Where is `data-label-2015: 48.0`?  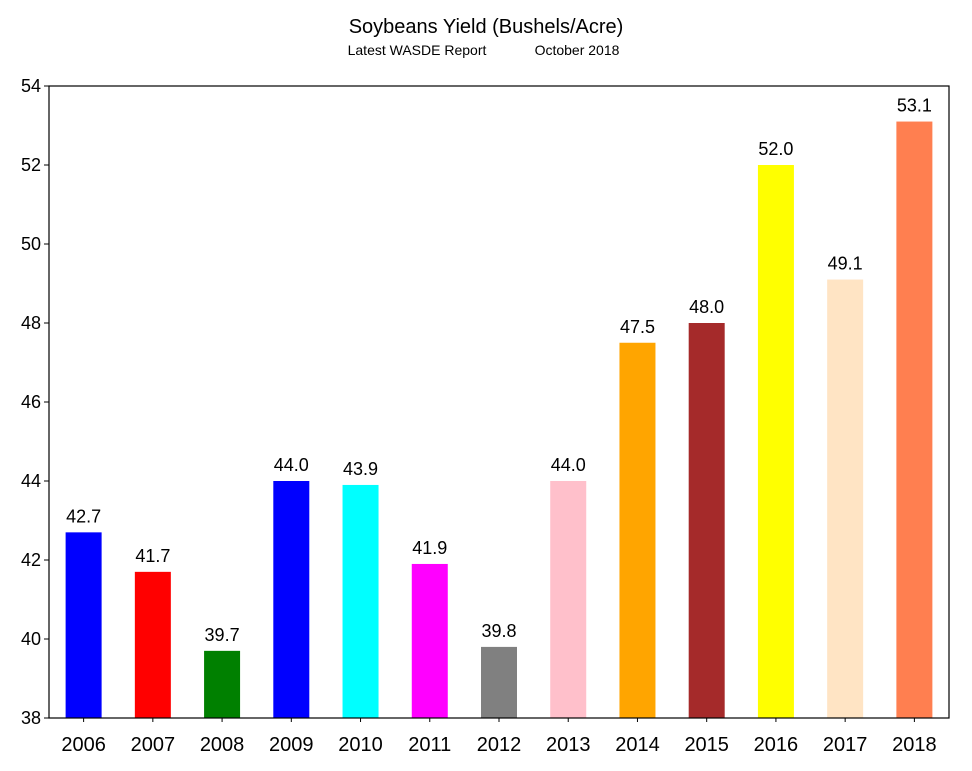
data-label-2015: 48.0 is located at coordinates (706, 307).